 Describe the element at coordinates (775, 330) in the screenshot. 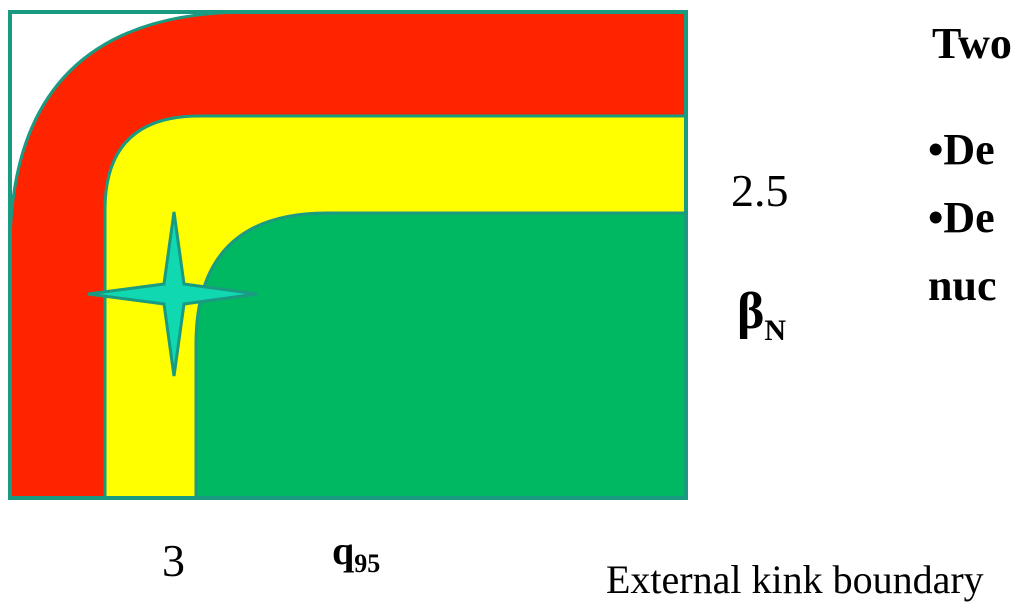

I see `beta-subscript: N` at that location.